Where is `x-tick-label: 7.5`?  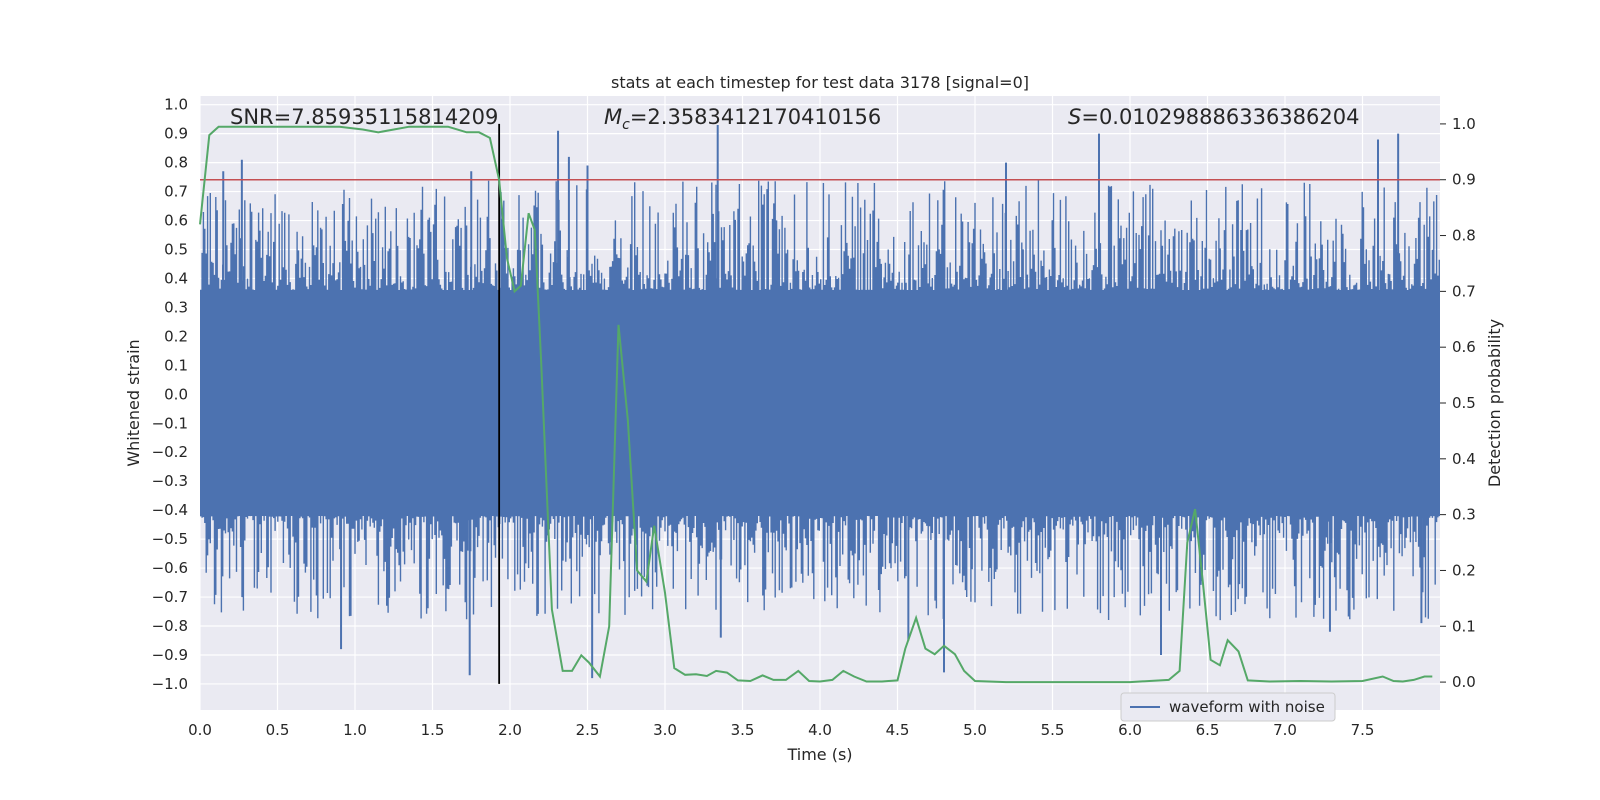 x-tick-label: 7.5 is located at coordinates (1363, 730).